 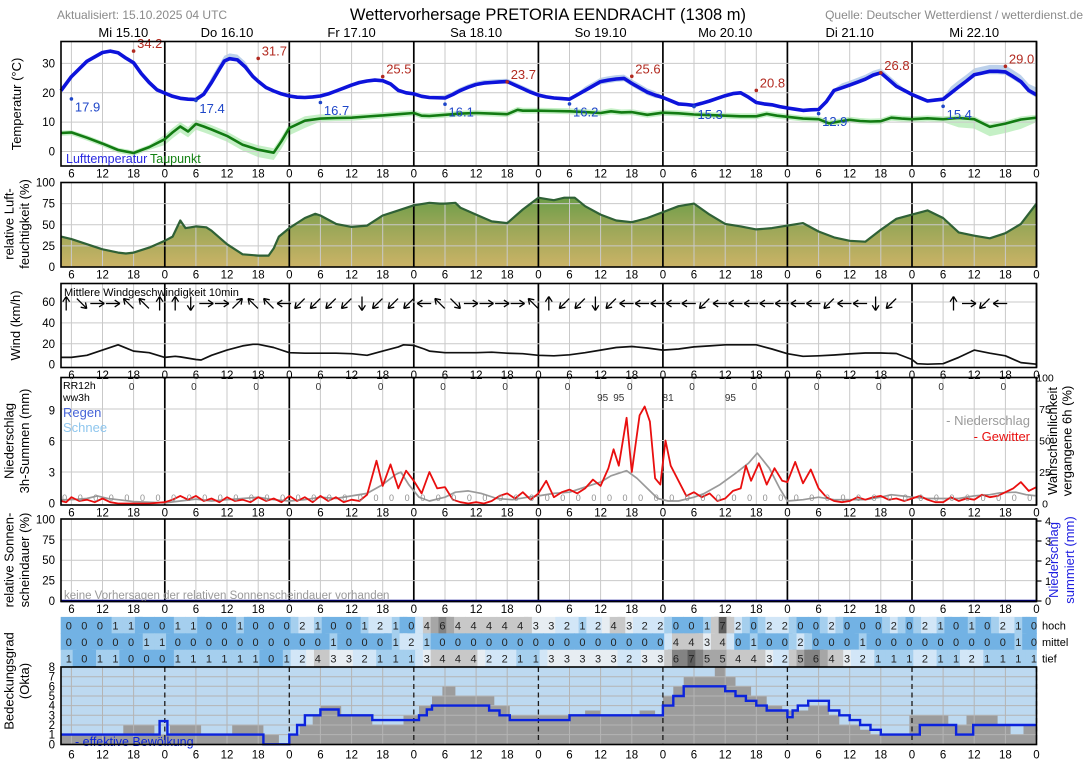 I want to click on svg-text: Niederschlag, so click(x=1053, y=560).